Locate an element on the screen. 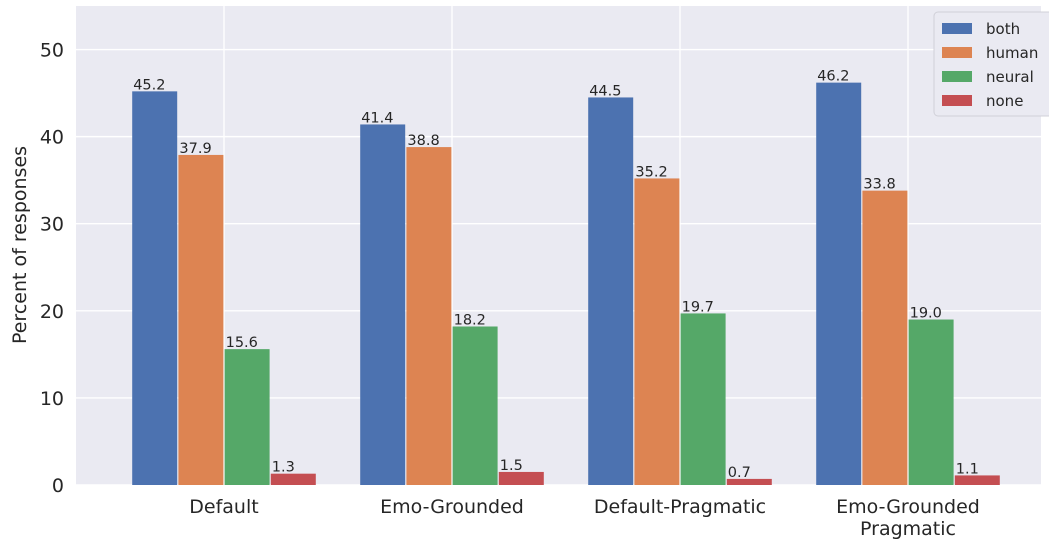 The image size is (1049, 542). legend-box is located at coordinates (991, 64).